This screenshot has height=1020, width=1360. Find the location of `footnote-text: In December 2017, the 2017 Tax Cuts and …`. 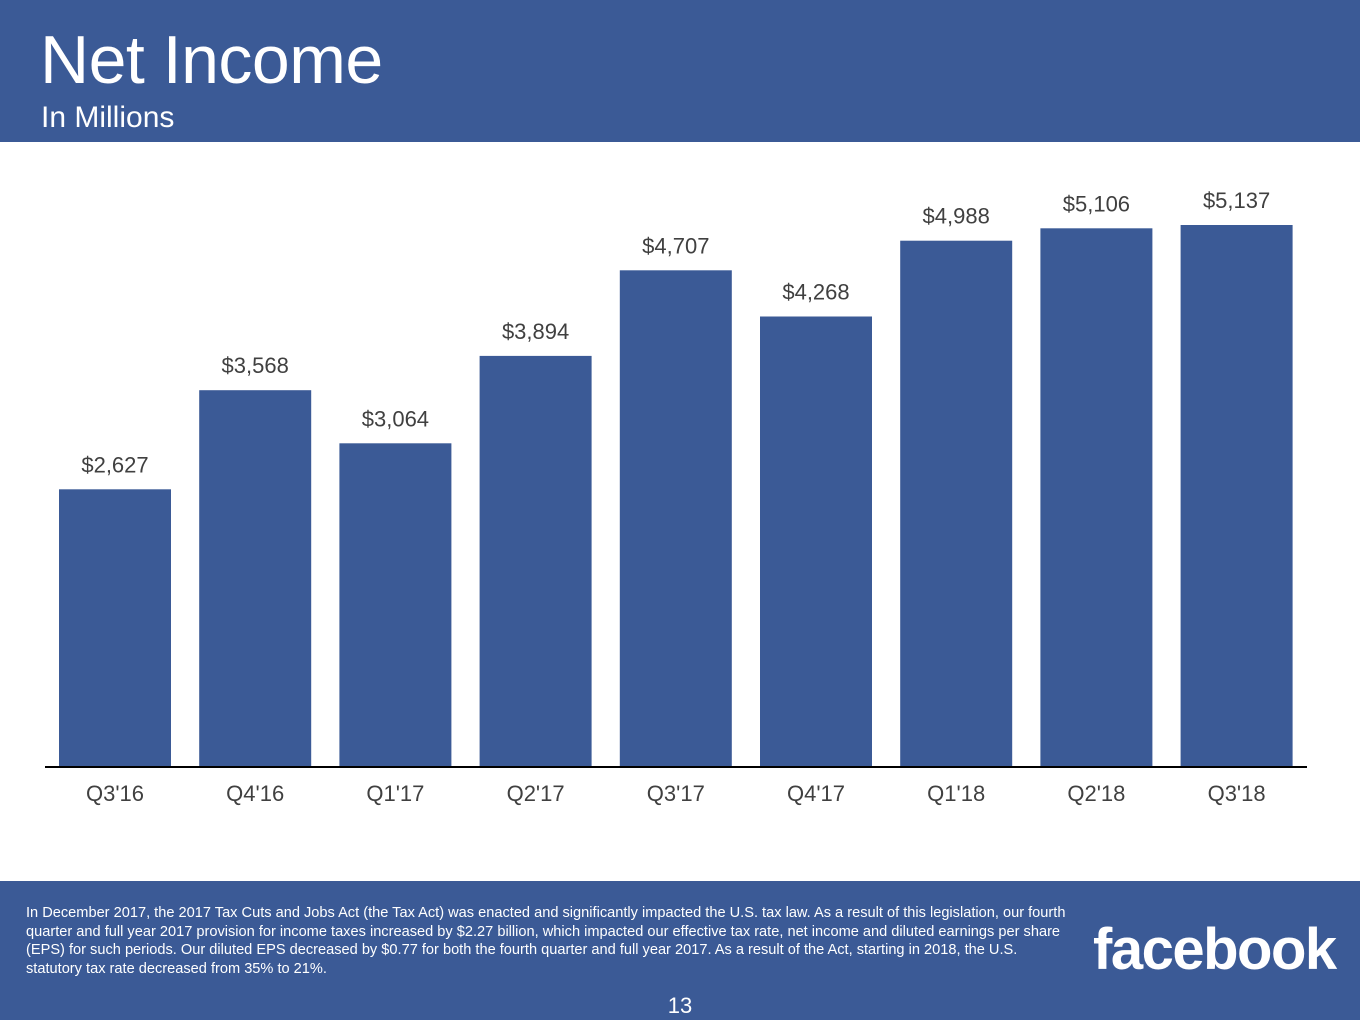

footnote-text: In December 2017, the 2017 Tax Cuts and … is located at coordinates (546, 941).